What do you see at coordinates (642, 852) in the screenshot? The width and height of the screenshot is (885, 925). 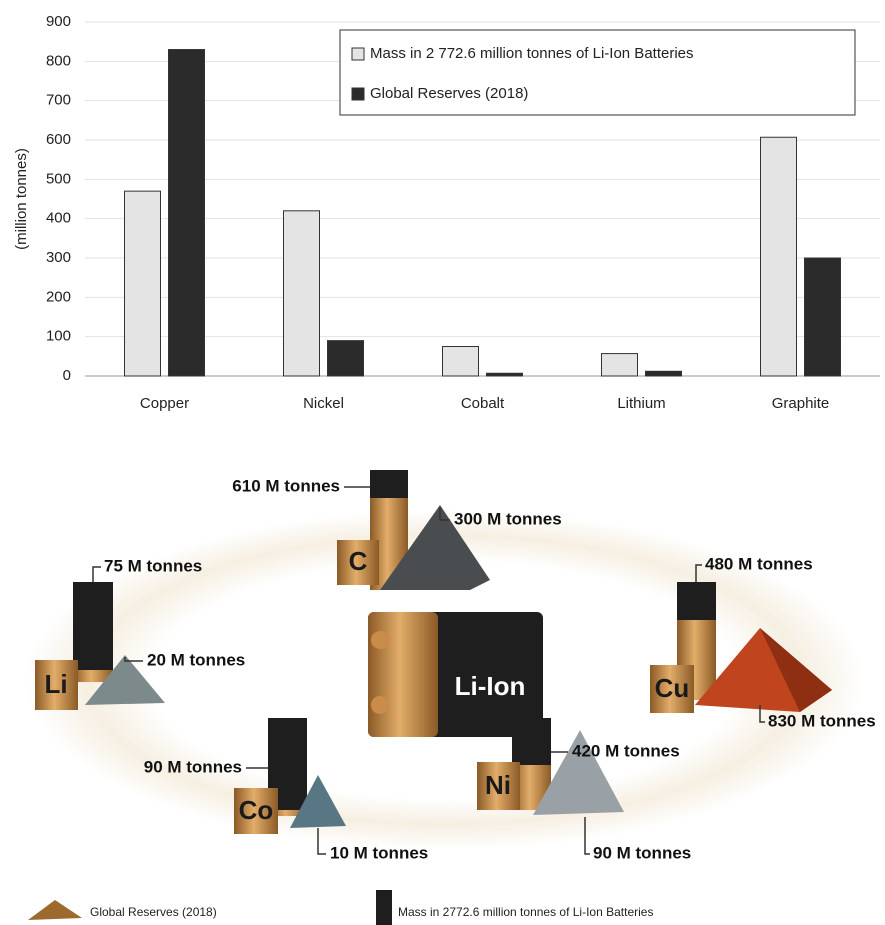 I see `reserve-label: 90 M tonnes` at bounding box center [642, 852].